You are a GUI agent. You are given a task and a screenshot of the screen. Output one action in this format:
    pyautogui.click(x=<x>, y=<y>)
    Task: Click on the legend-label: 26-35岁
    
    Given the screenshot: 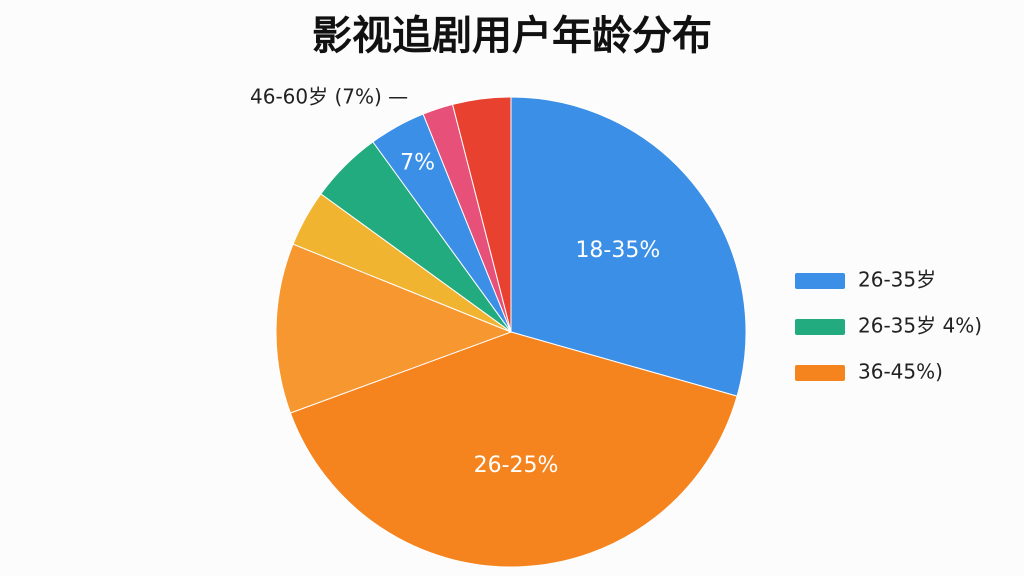 What is the action you would take?
    pyautogui.click(x=897, y=280)
    